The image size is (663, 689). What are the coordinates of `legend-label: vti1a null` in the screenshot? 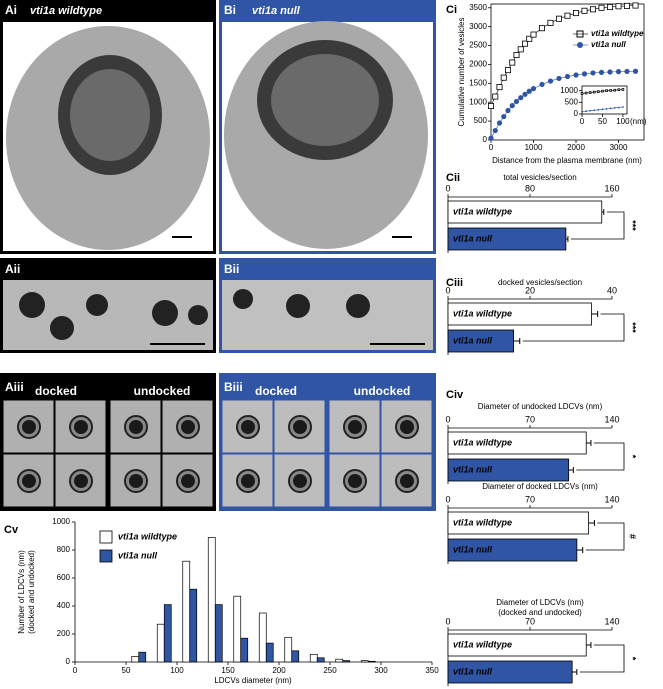 It's located at (608, 44).